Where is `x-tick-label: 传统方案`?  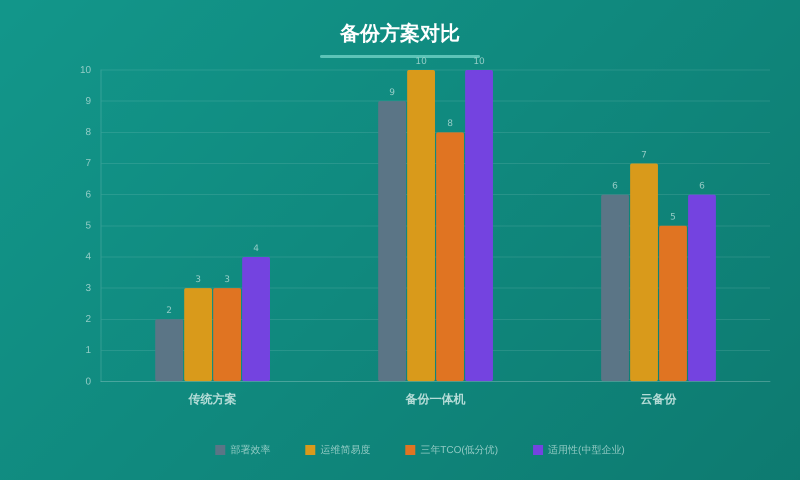
x-tick-label: 传统方案 is located at coordinates (212, 399).